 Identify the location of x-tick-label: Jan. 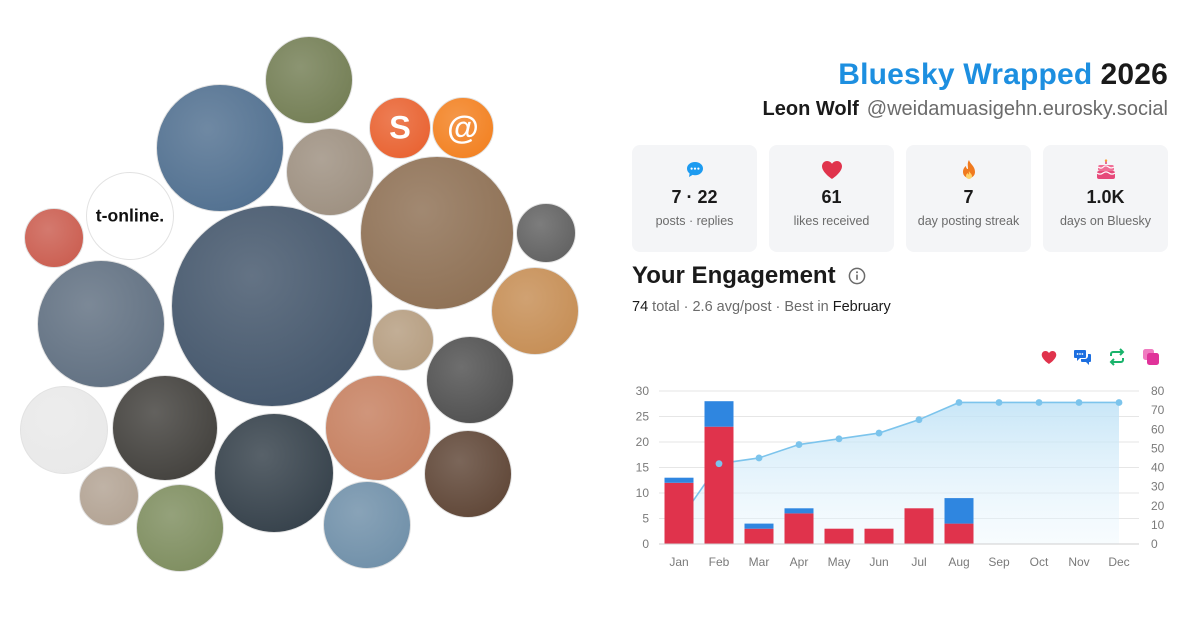
(678, 562).